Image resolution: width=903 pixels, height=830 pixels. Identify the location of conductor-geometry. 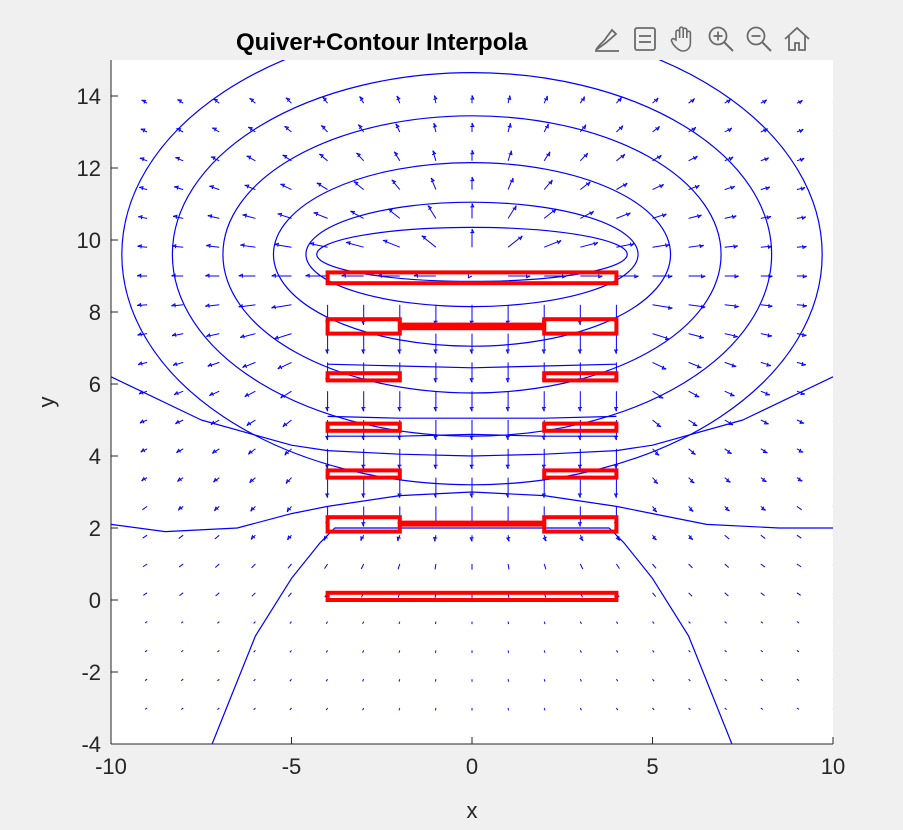
(472, 436).